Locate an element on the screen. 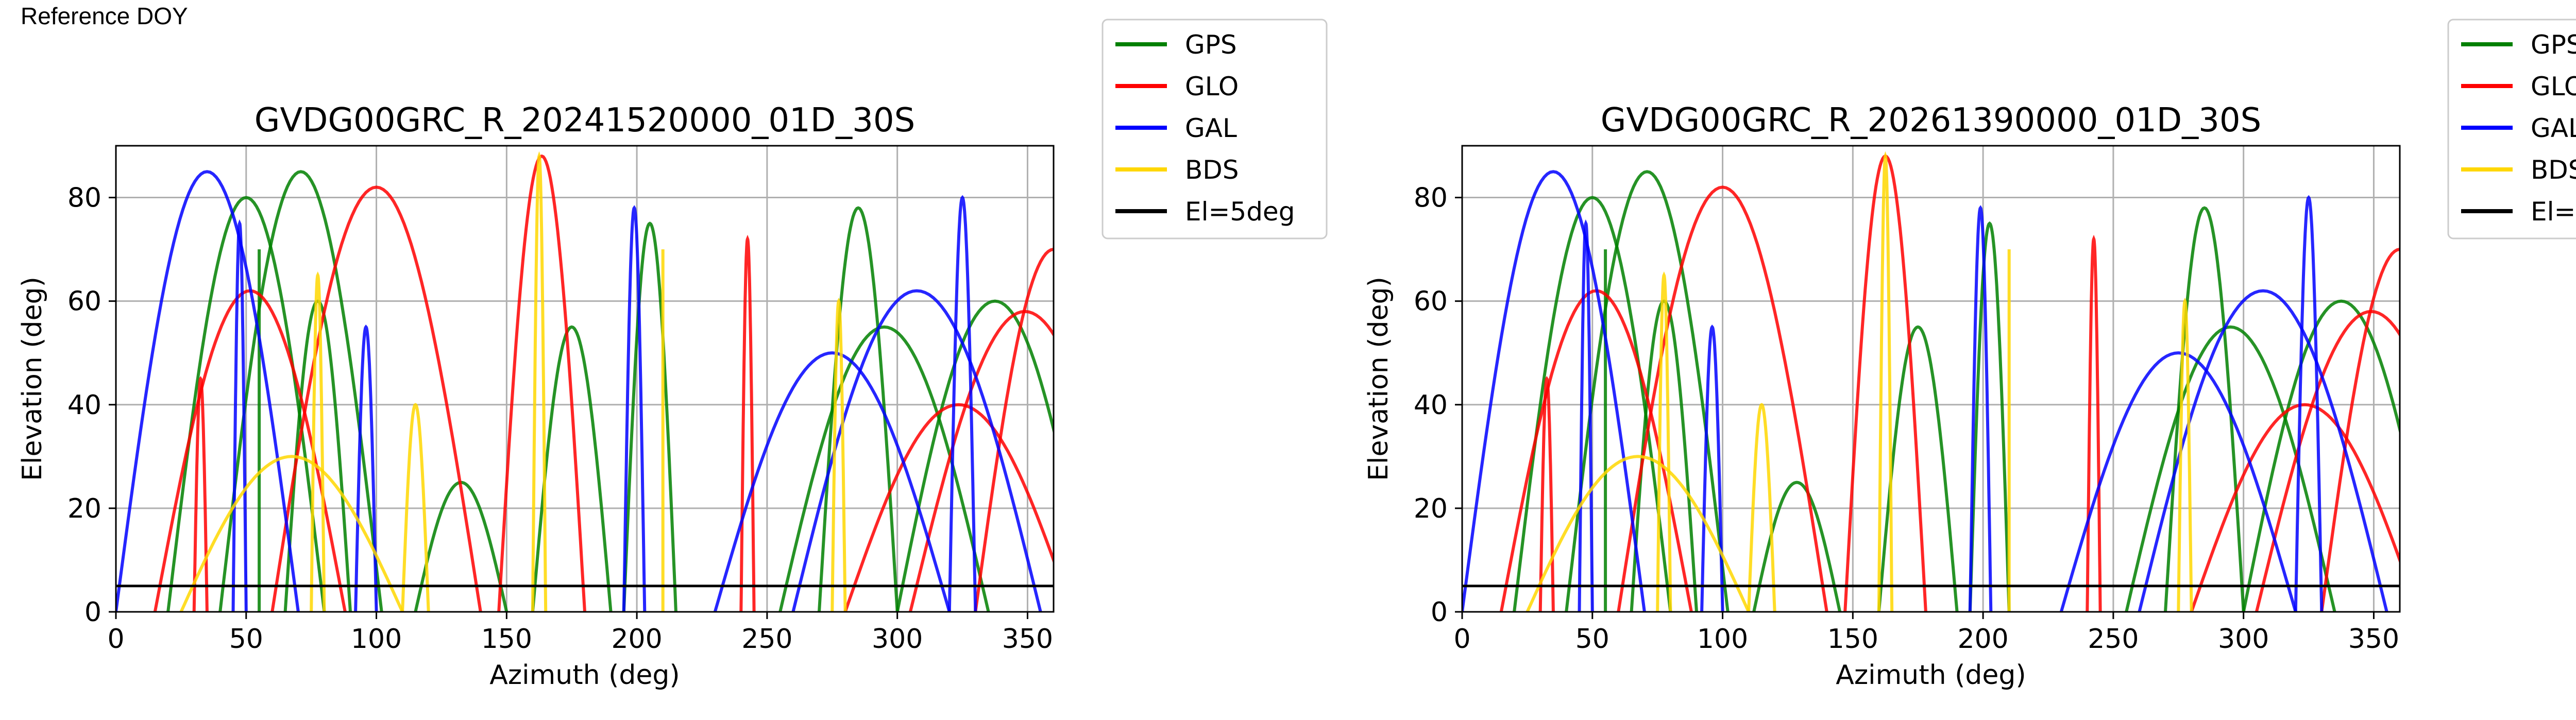  legend-box is located at coordinates (1214, 129).